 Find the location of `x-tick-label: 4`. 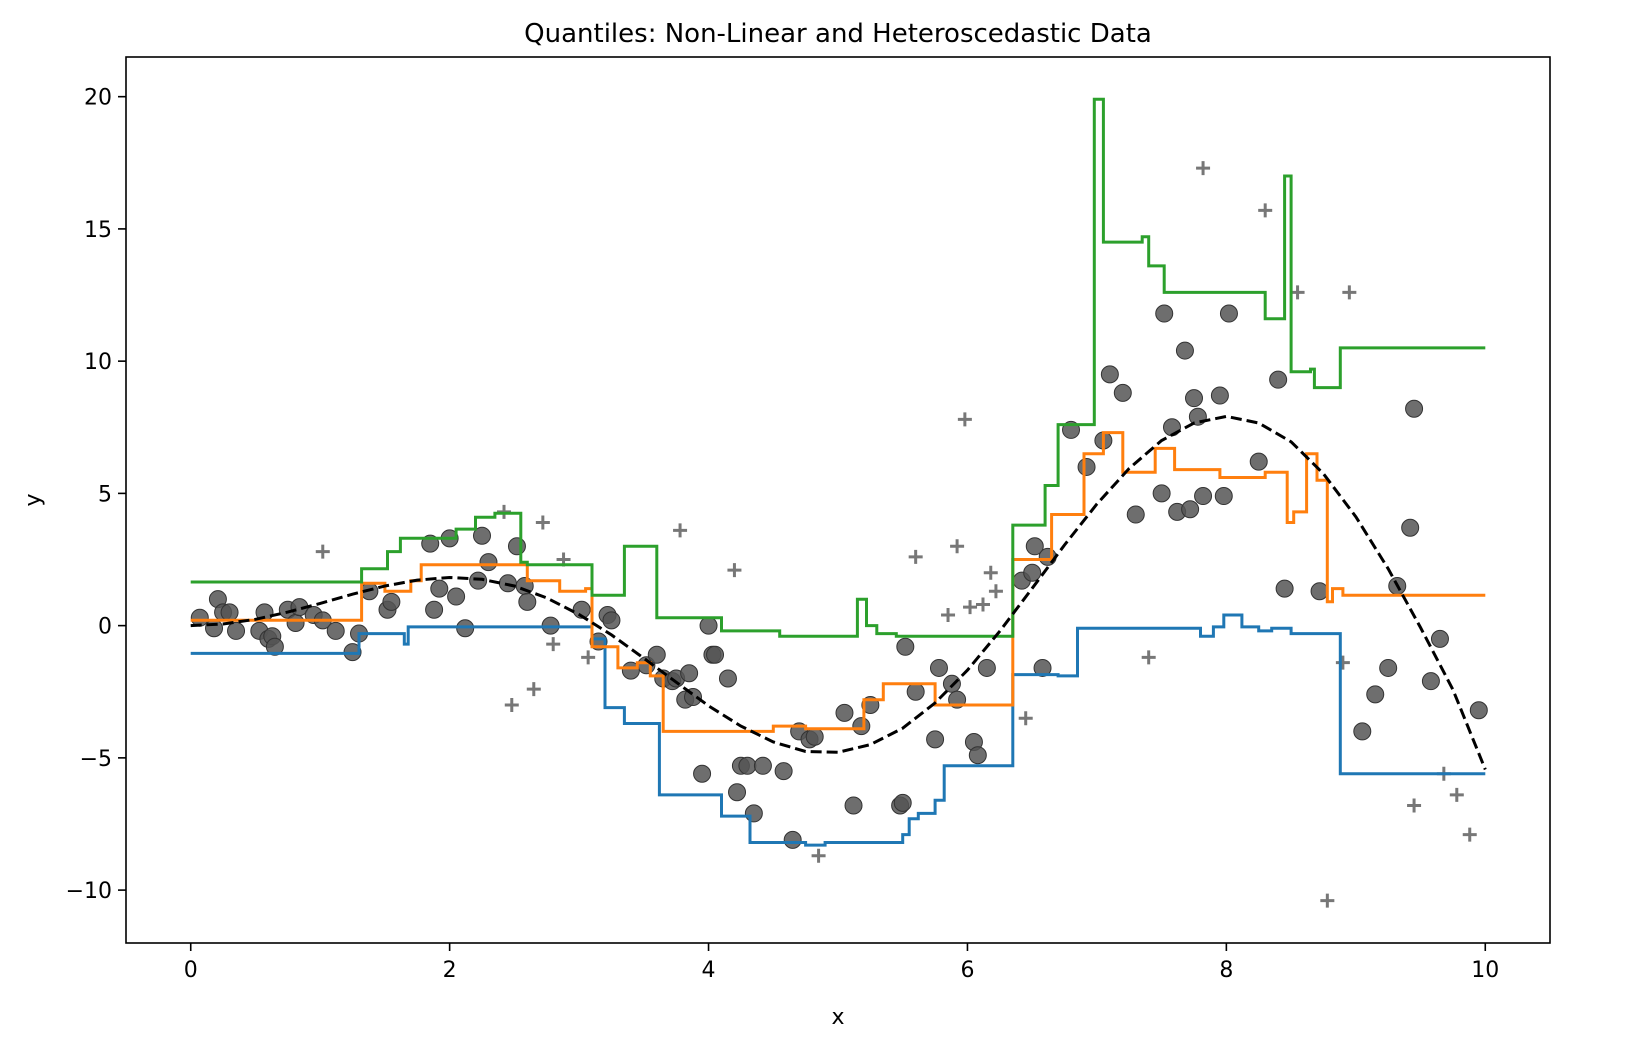

x-tick-label: 4 is located at coordinates (709, 970).